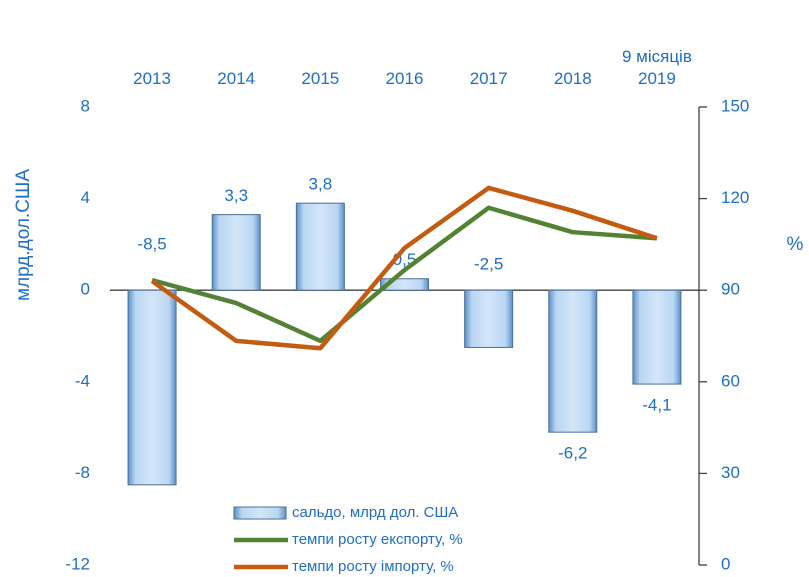  Describe the element at coordinates (85, 197) in the screenshot. I see `y-tick-label: 4` at that location.